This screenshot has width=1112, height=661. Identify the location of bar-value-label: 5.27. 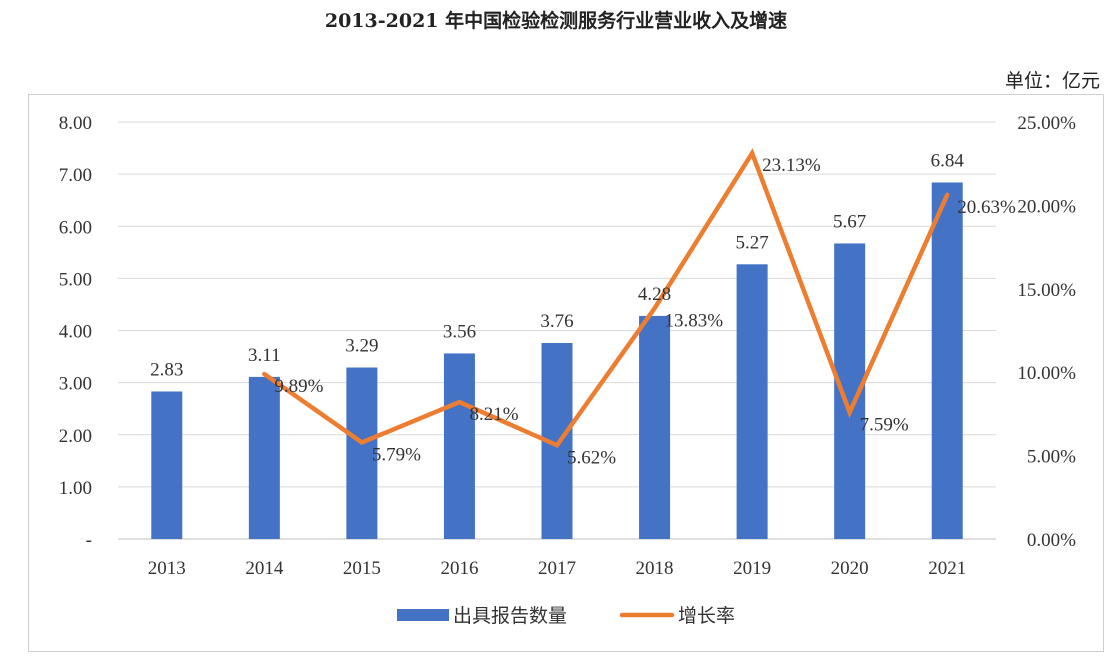
(751, 242).